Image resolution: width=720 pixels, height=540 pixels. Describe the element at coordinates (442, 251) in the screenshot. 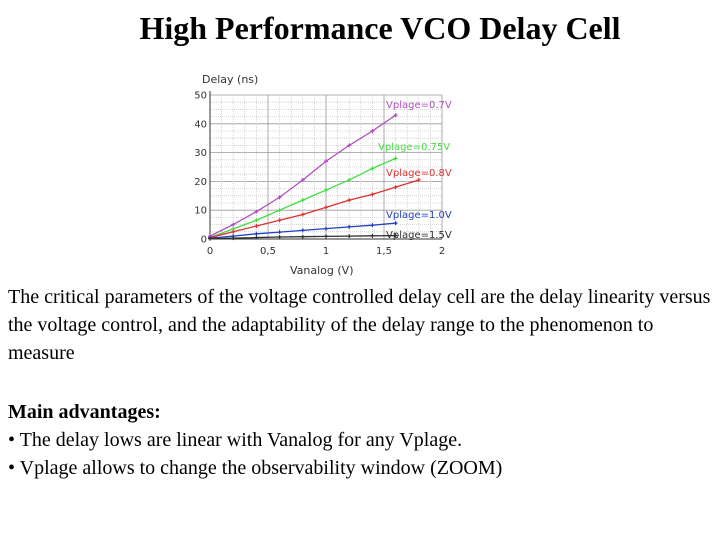

I see `x-tick-label: 2` at that location.